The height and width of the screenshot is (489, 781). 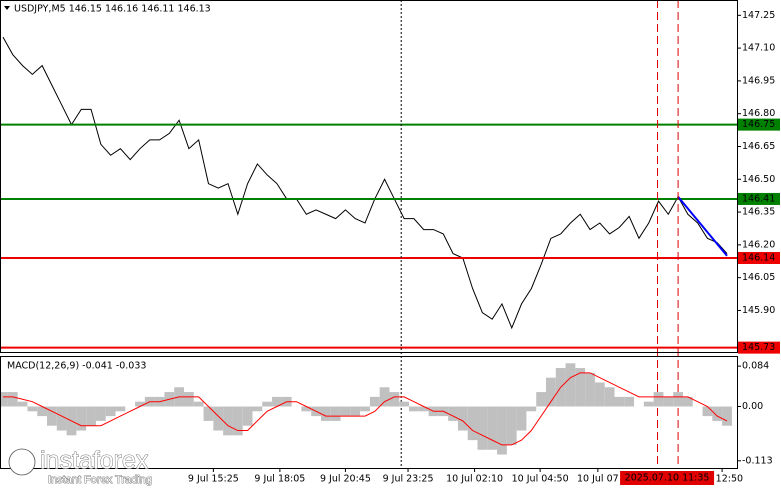 What do you see at coordinates (408, 479) in the screenshot?
I see `x-tick-label: 9 Jul 23:25` at bounding box center [408, 479].